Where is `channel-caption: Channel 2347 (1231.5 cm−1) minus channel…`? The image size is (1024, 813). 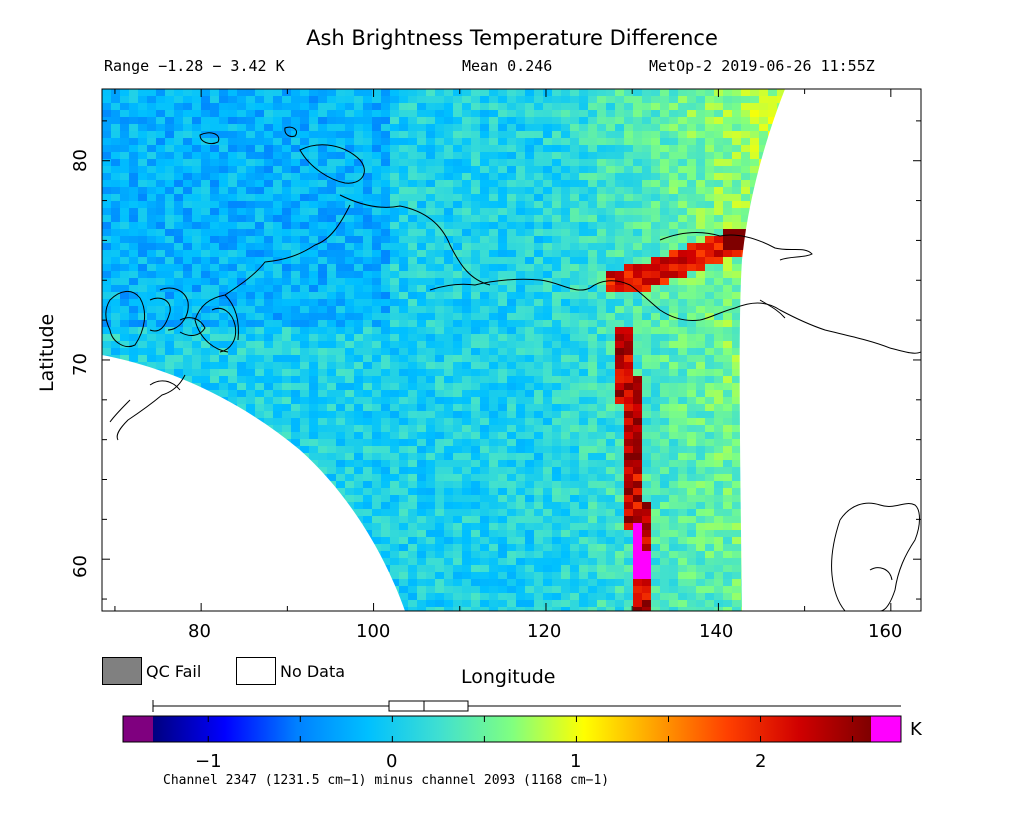 channel-caption: Channel 2347 (1231.5 cm−1) minus channel… is located at coordinates (386, 780).